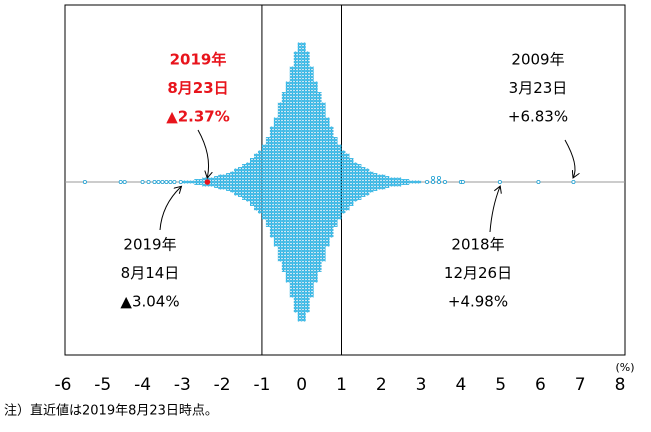  Describe the element at coordinates (477, 245) in the screenshot. I see `annotation-text: 2018年` at that location.